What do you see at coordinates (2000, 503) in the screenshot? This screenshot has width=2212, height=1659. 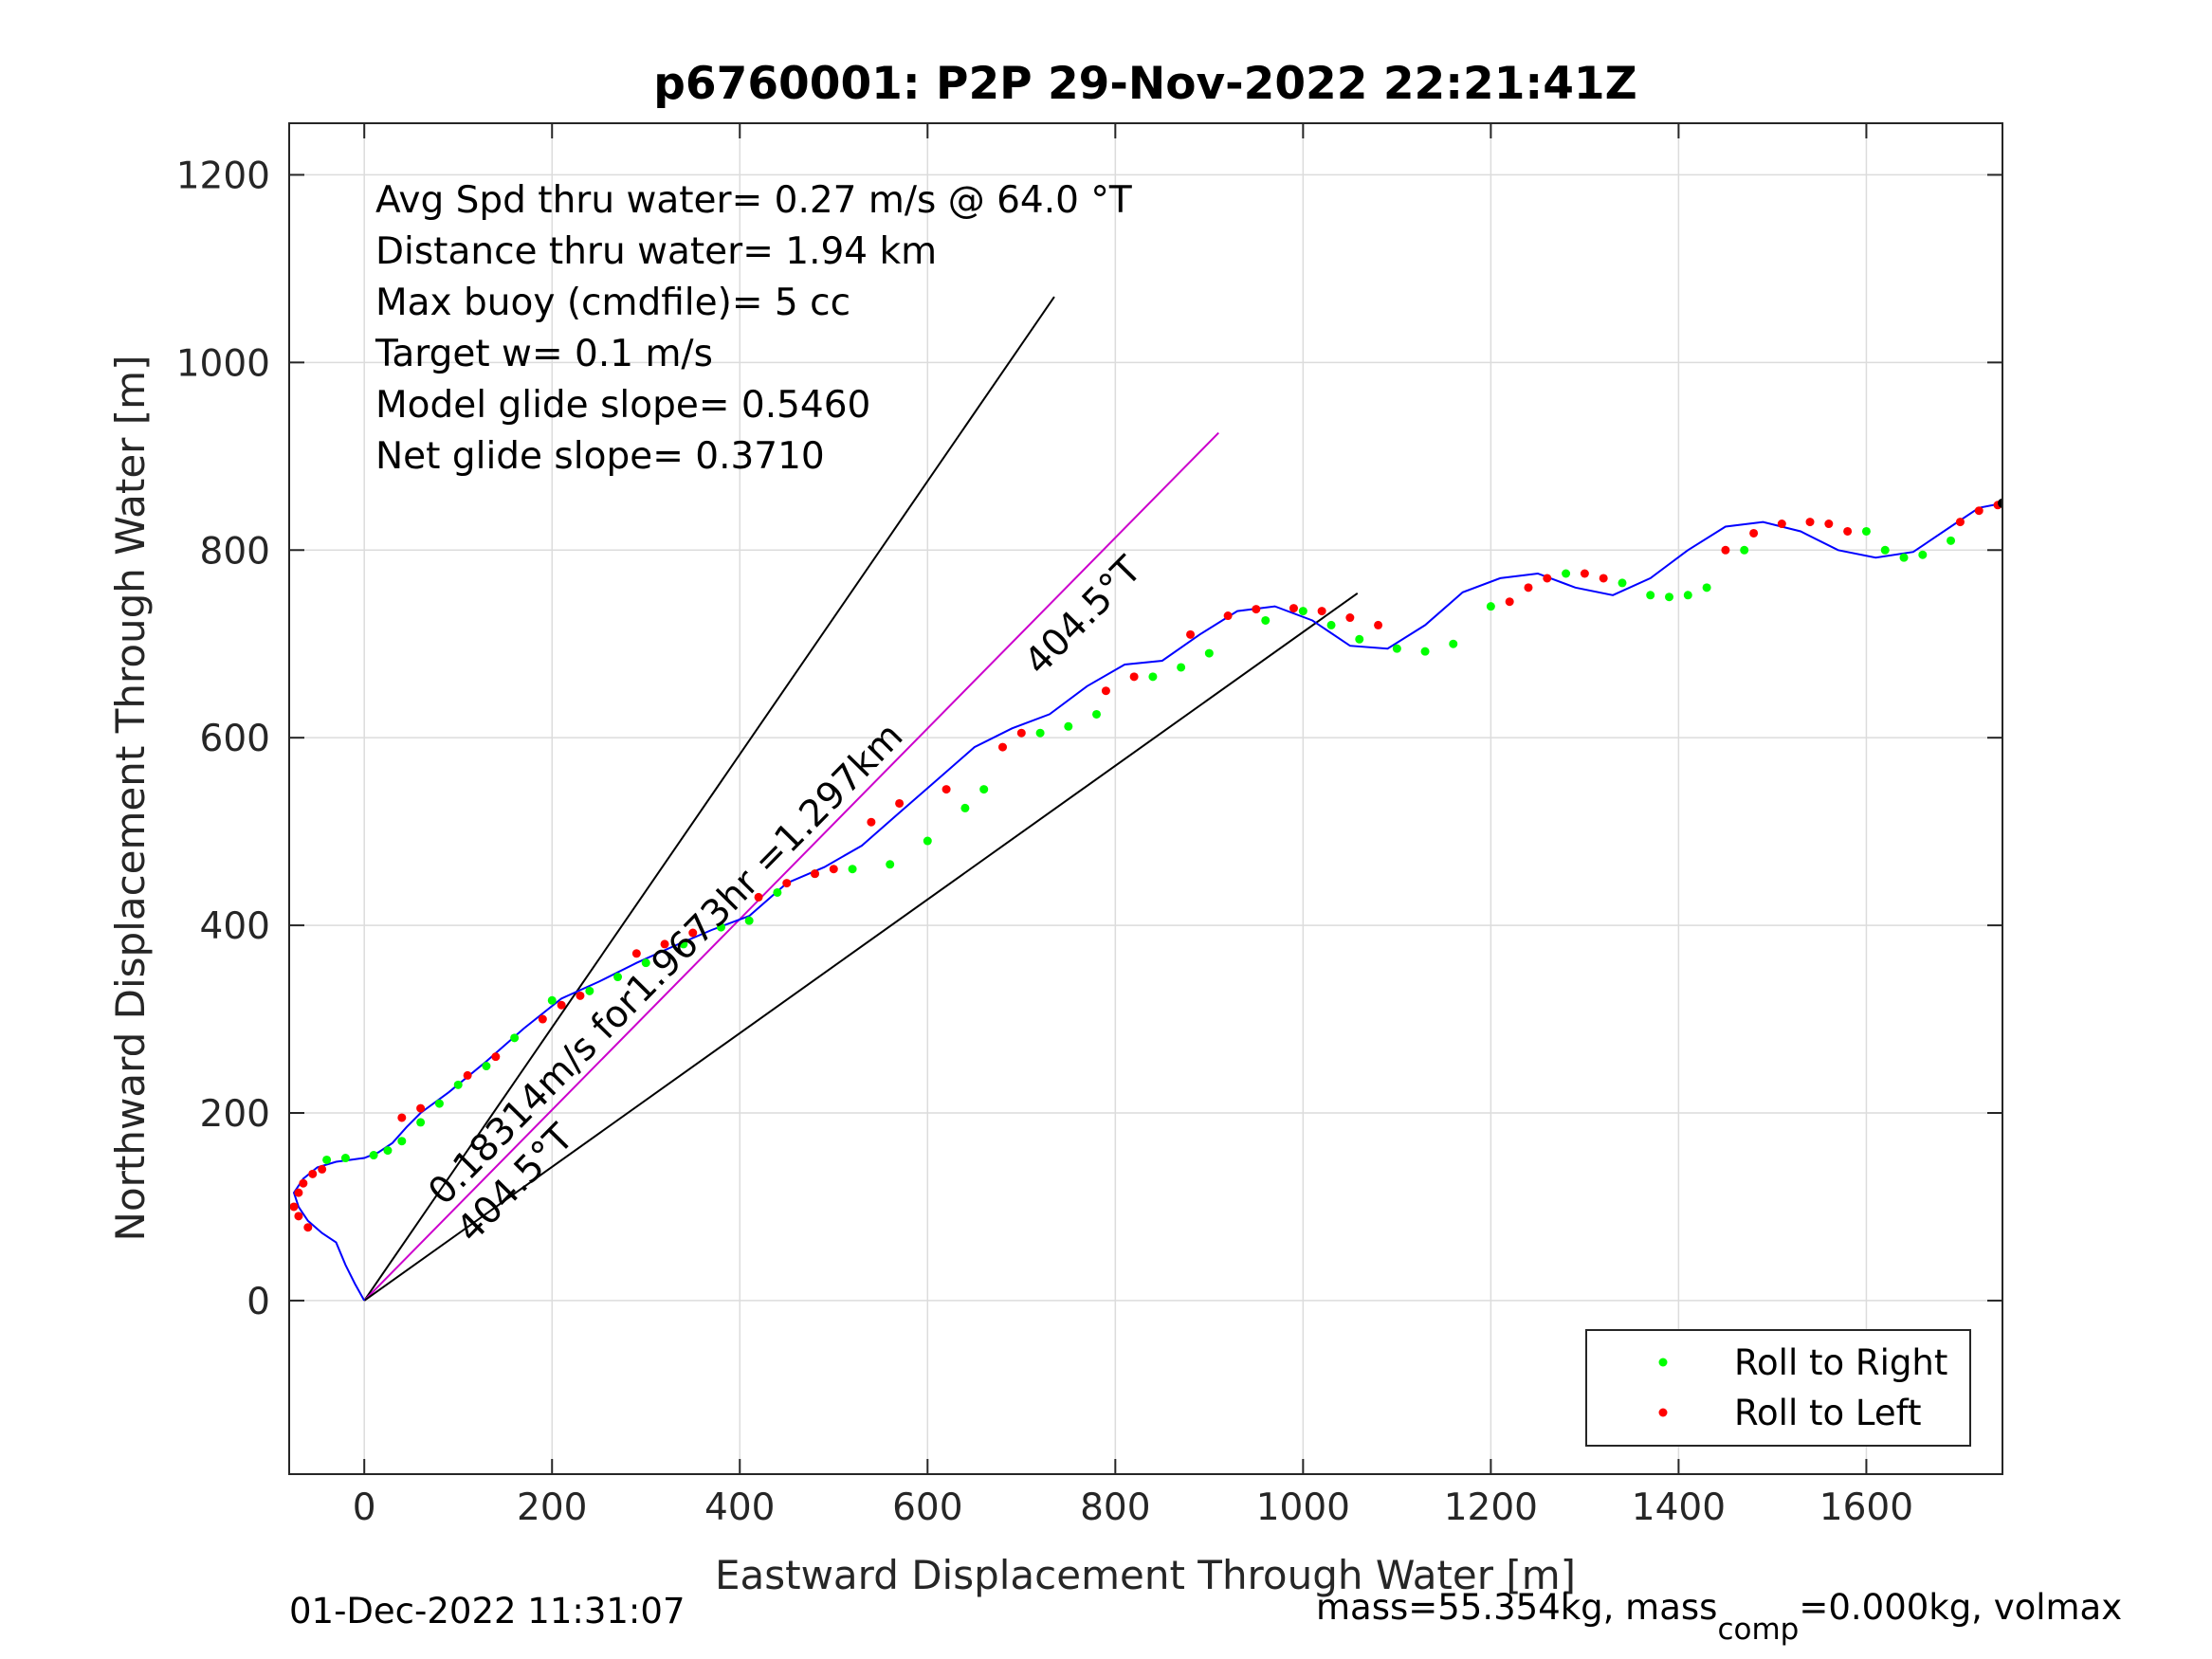 I see `track-end-point` at bounding box center [2000, 503].